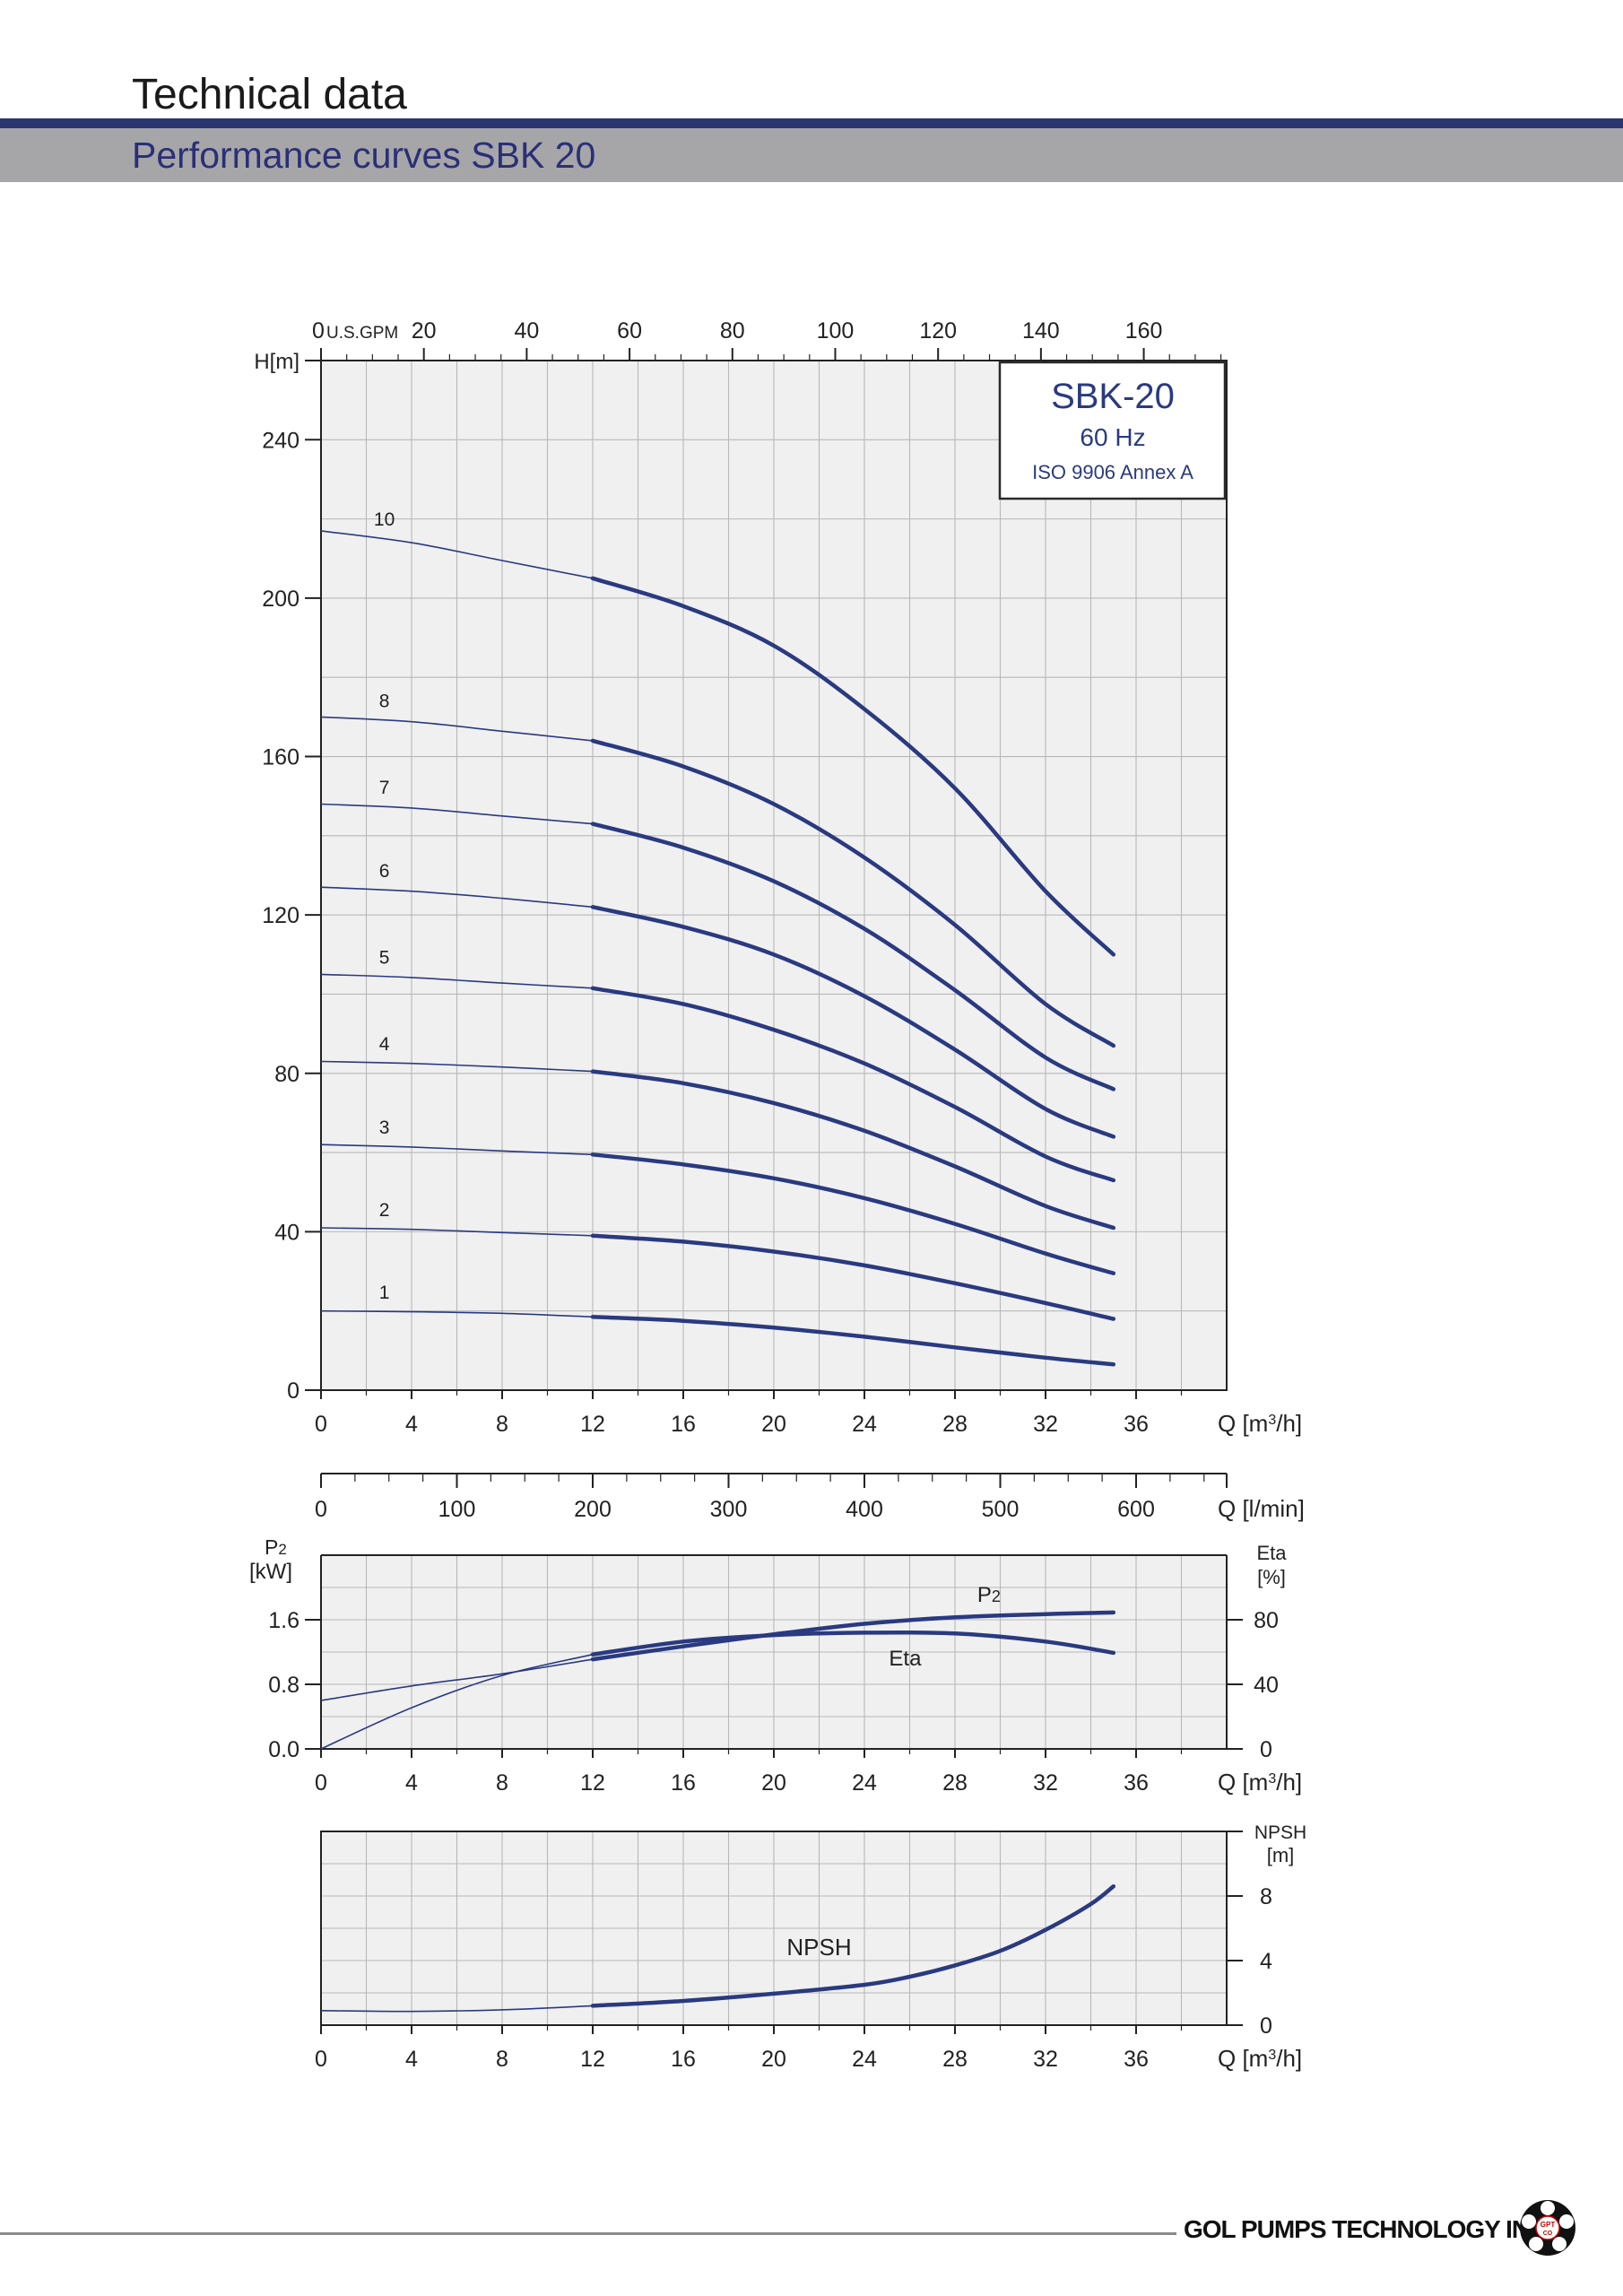  I want to click on curve-label-4: 4, so click(384, 1044).